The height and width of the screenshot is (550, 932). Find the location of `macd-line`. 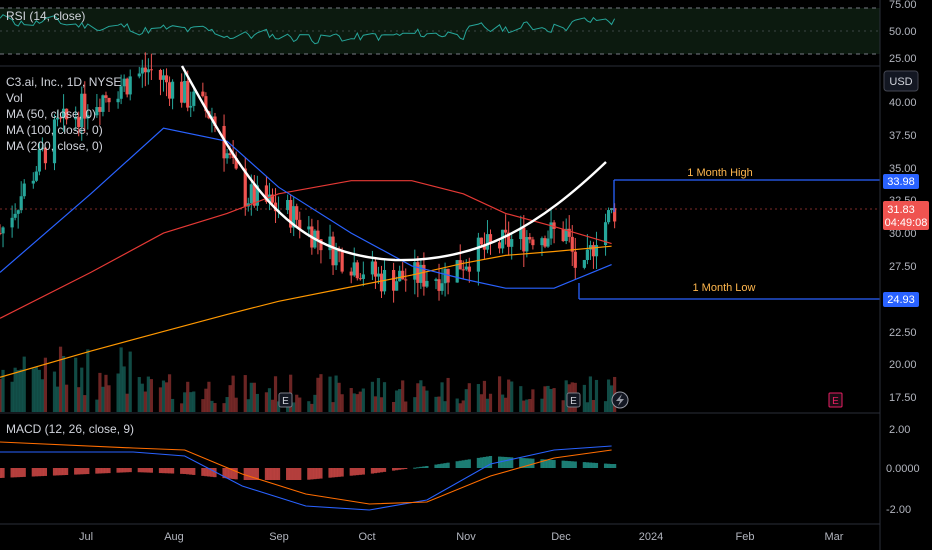

macd-line is located at coordinates (306, 478).